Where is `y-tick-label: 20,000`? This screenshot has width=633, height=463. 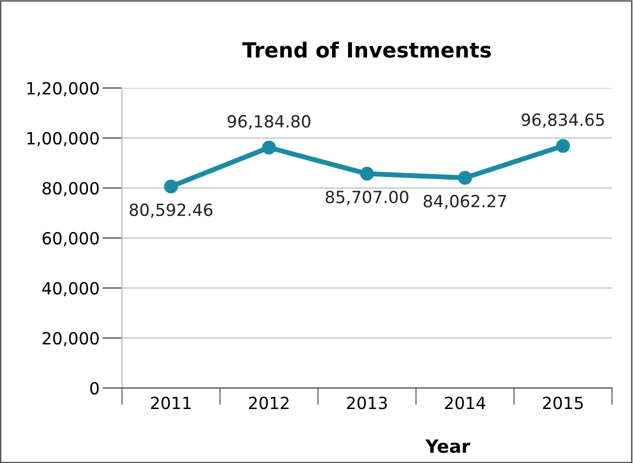 y-tick-label: 20,000 is located at coordinates (70, 339).